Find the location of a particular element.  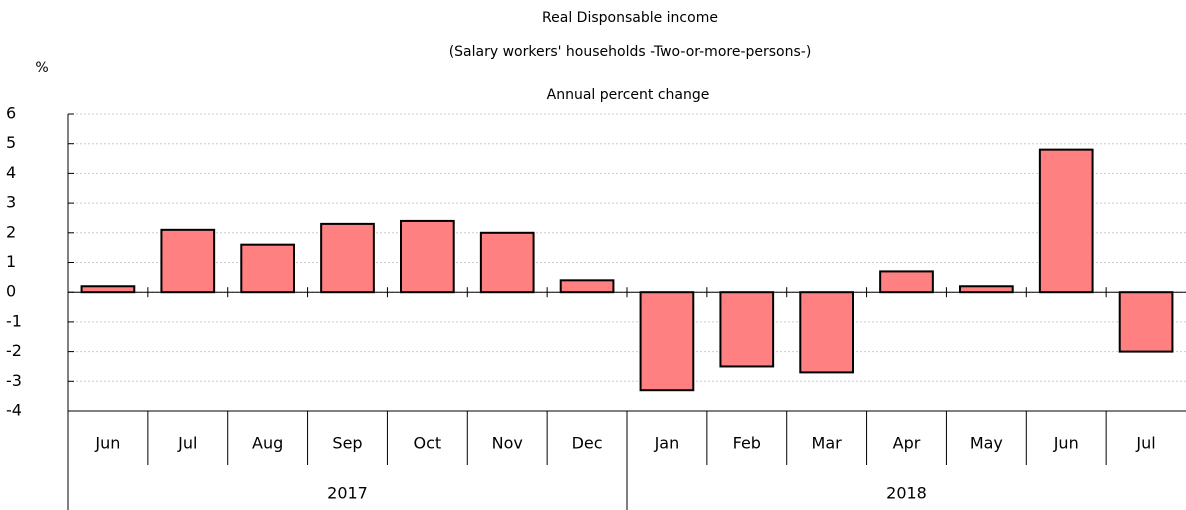

x-tick-label: Jan is located at coordinates (667, 443).